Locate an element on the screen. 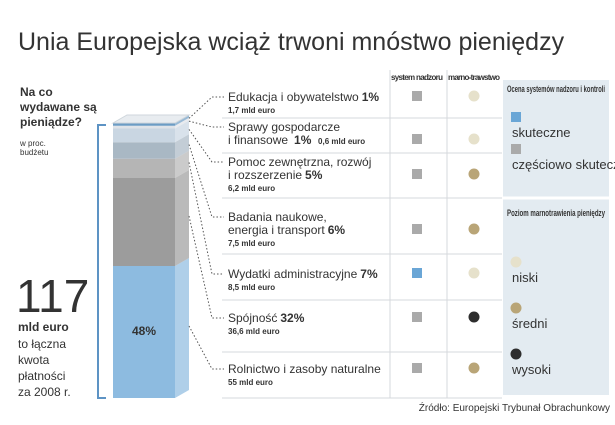 The image size is (615, 425). value-label: 48% is located at coordinates (144, 331).